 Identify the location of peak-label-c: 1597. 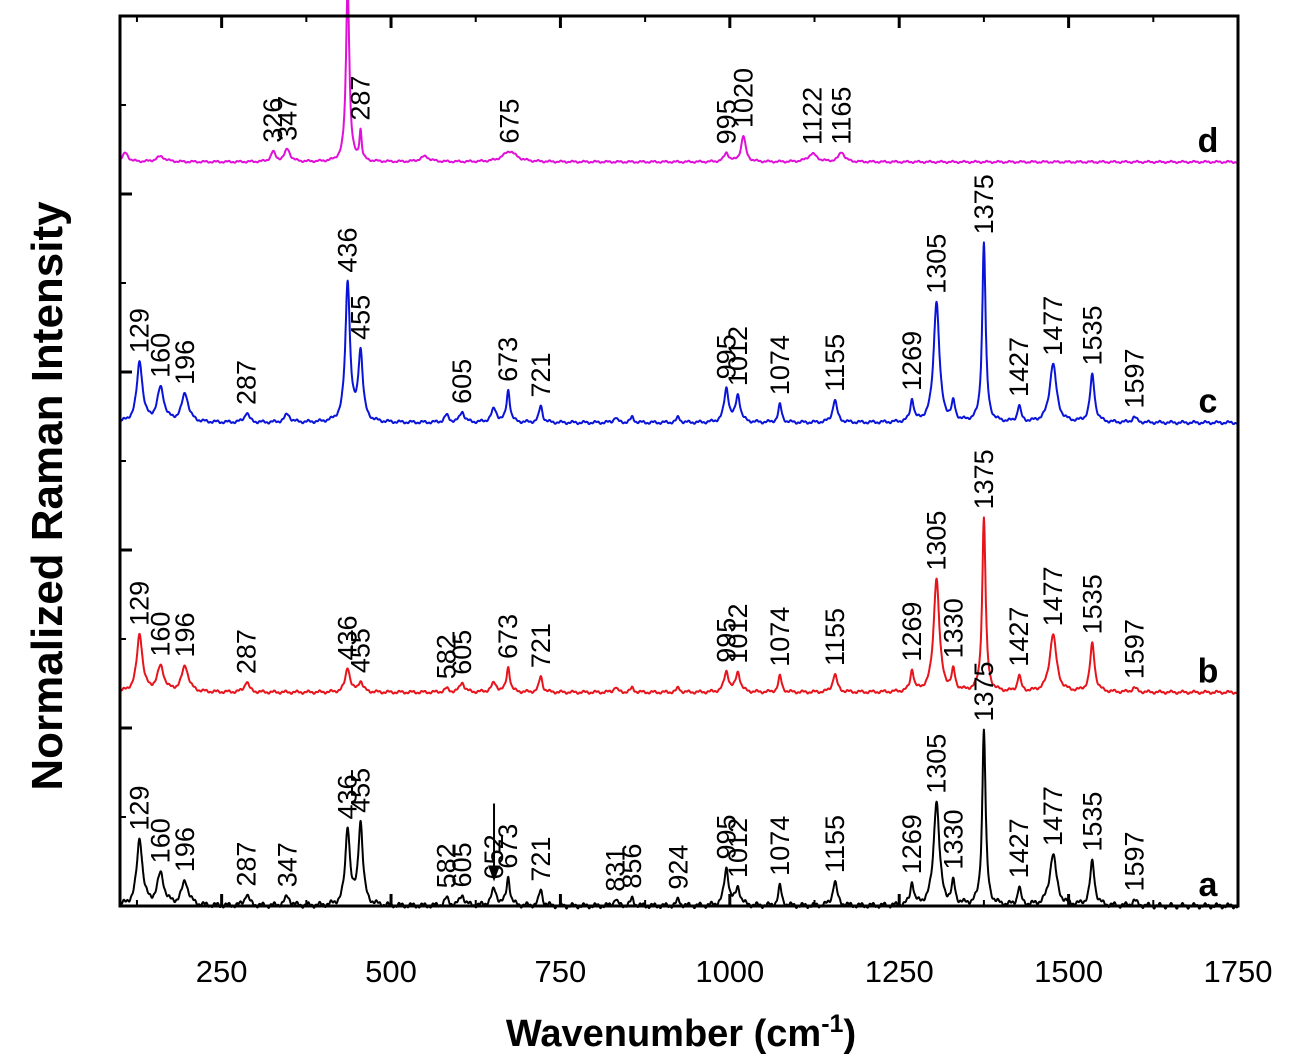
(1134, 378).